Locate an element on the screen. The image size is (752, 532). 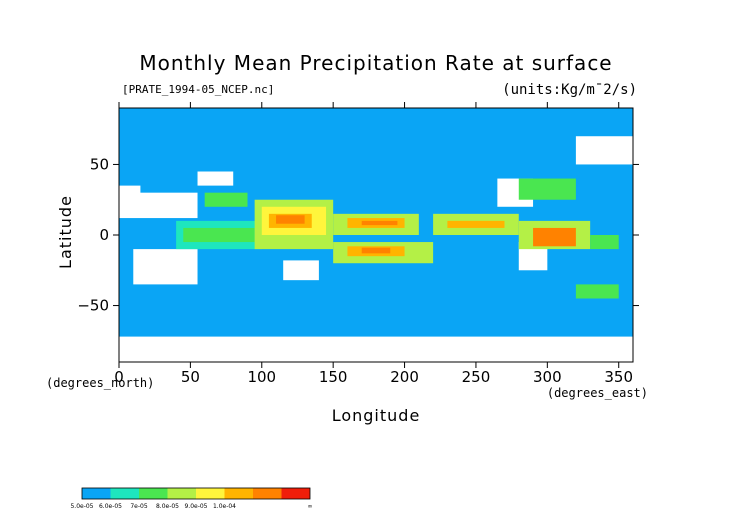
colorbar-tick-label: 1.0e-04 is located at coordinates (224, 506).